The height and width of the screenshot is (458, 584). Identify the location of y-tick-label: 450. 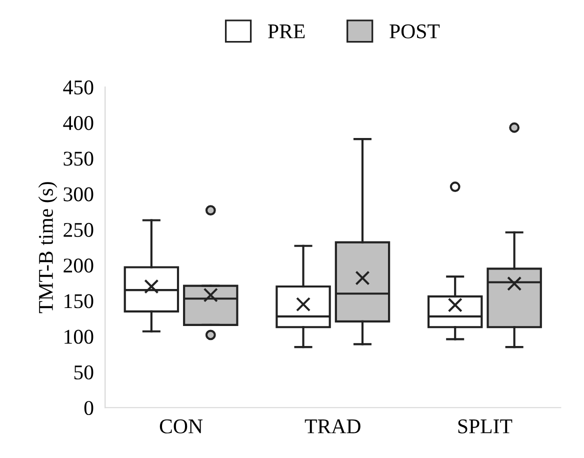
(78, 87).